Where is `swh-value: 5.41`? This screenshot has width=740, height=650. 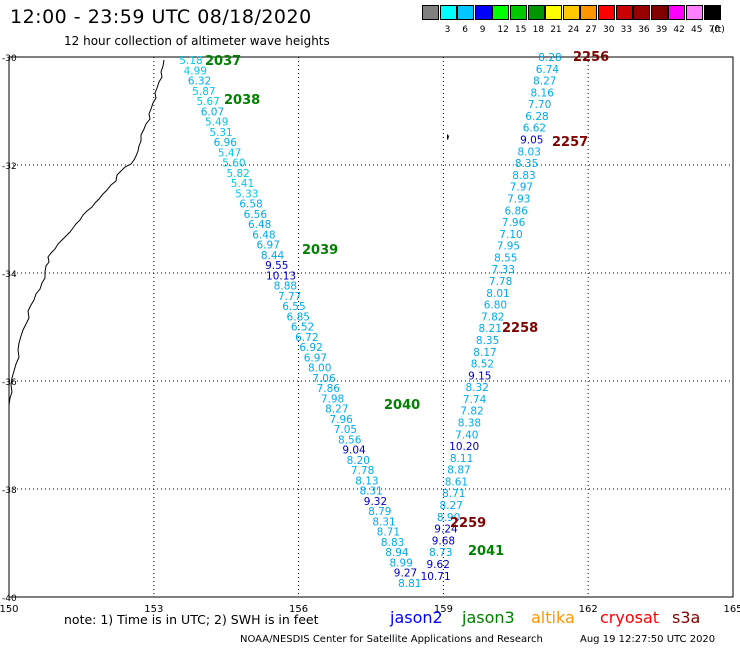
swh-value: 5.41 is located at coordinates (242, 184).